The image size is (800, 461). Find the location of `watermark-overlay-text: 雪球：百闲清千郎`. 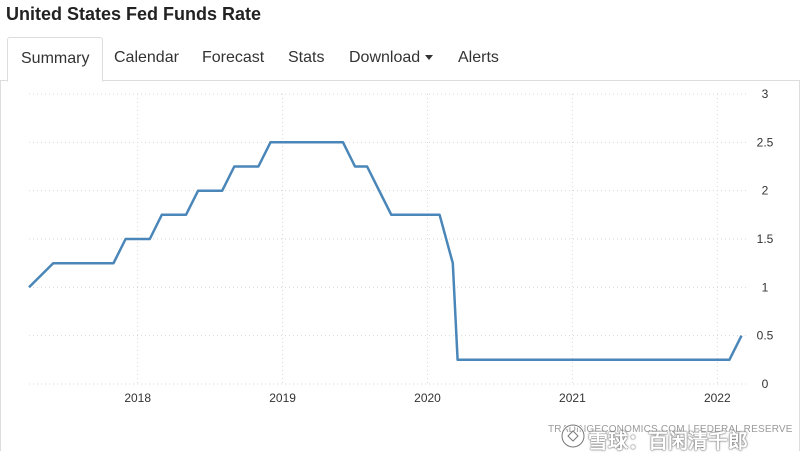

watermark-overlay-text: 雪球：百闲清千郎 is located at coordinates (668, 442).